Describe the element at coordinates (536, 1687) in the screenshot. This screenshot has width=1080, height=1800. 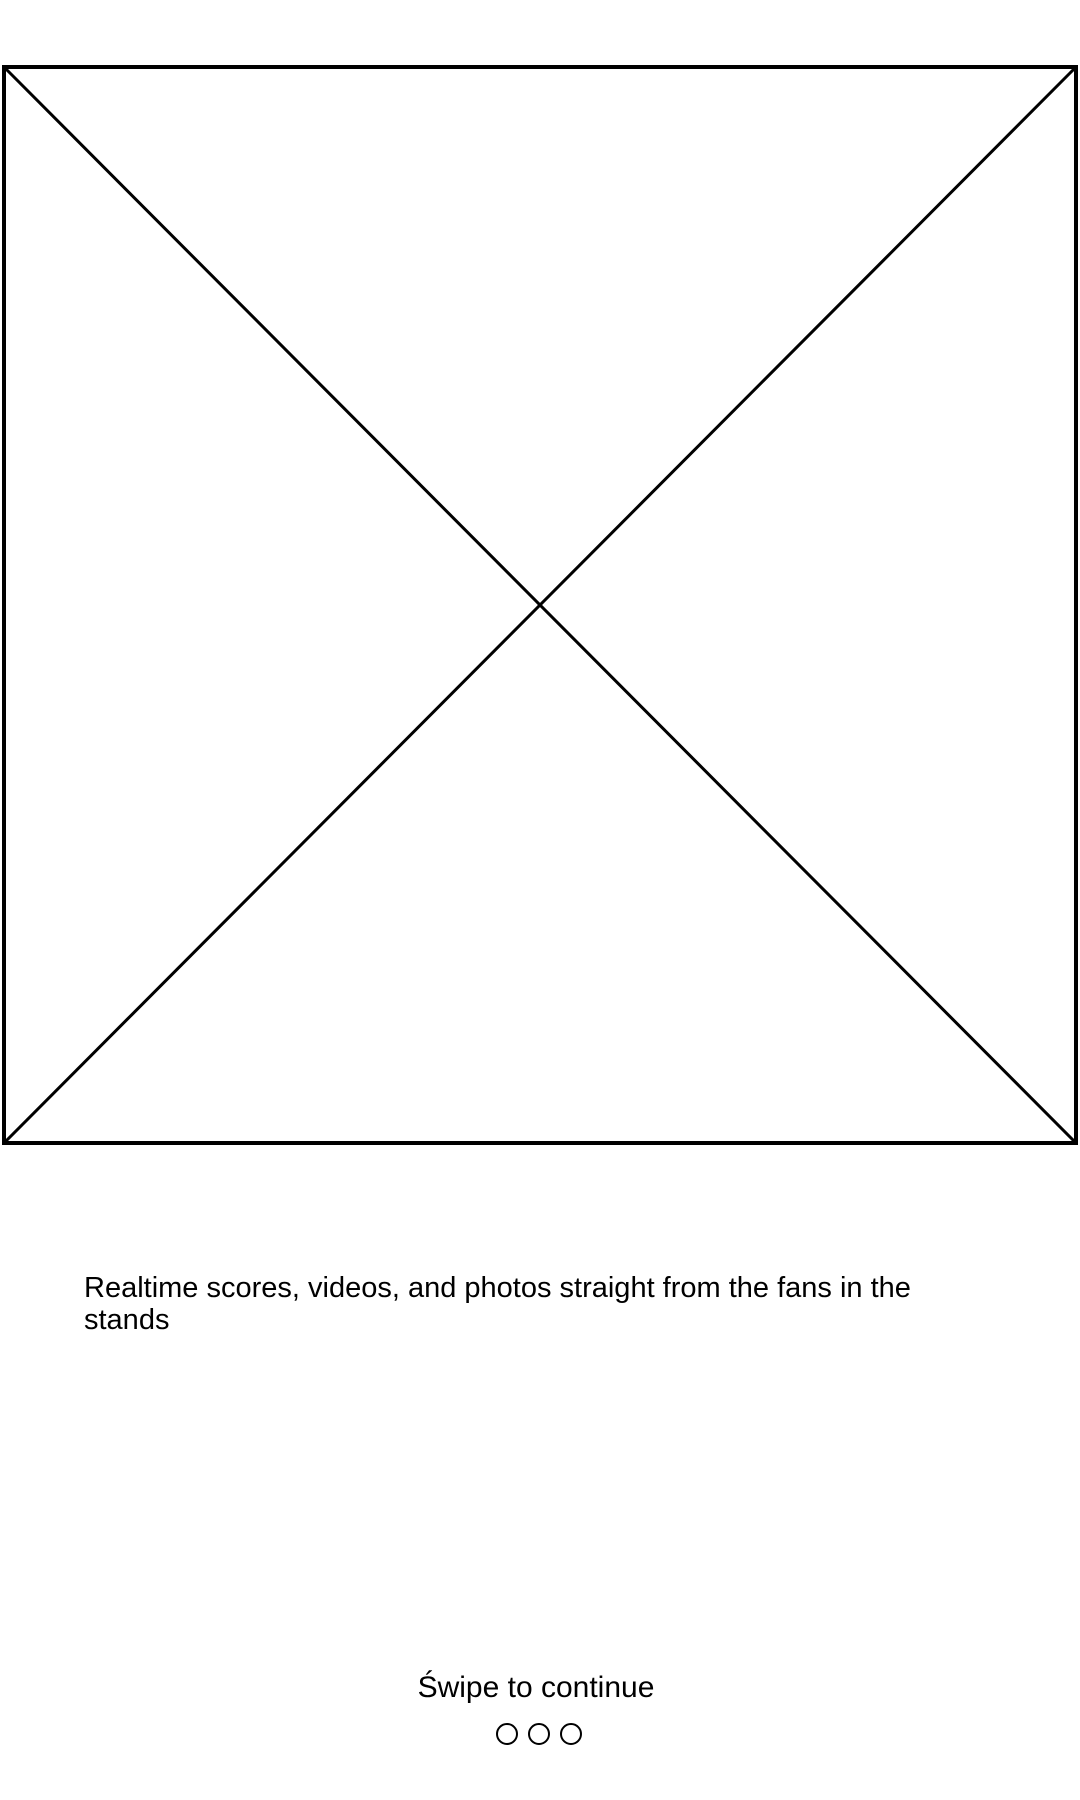
I see `swipe-to-continue-hint: Świpe to continue` at that location.